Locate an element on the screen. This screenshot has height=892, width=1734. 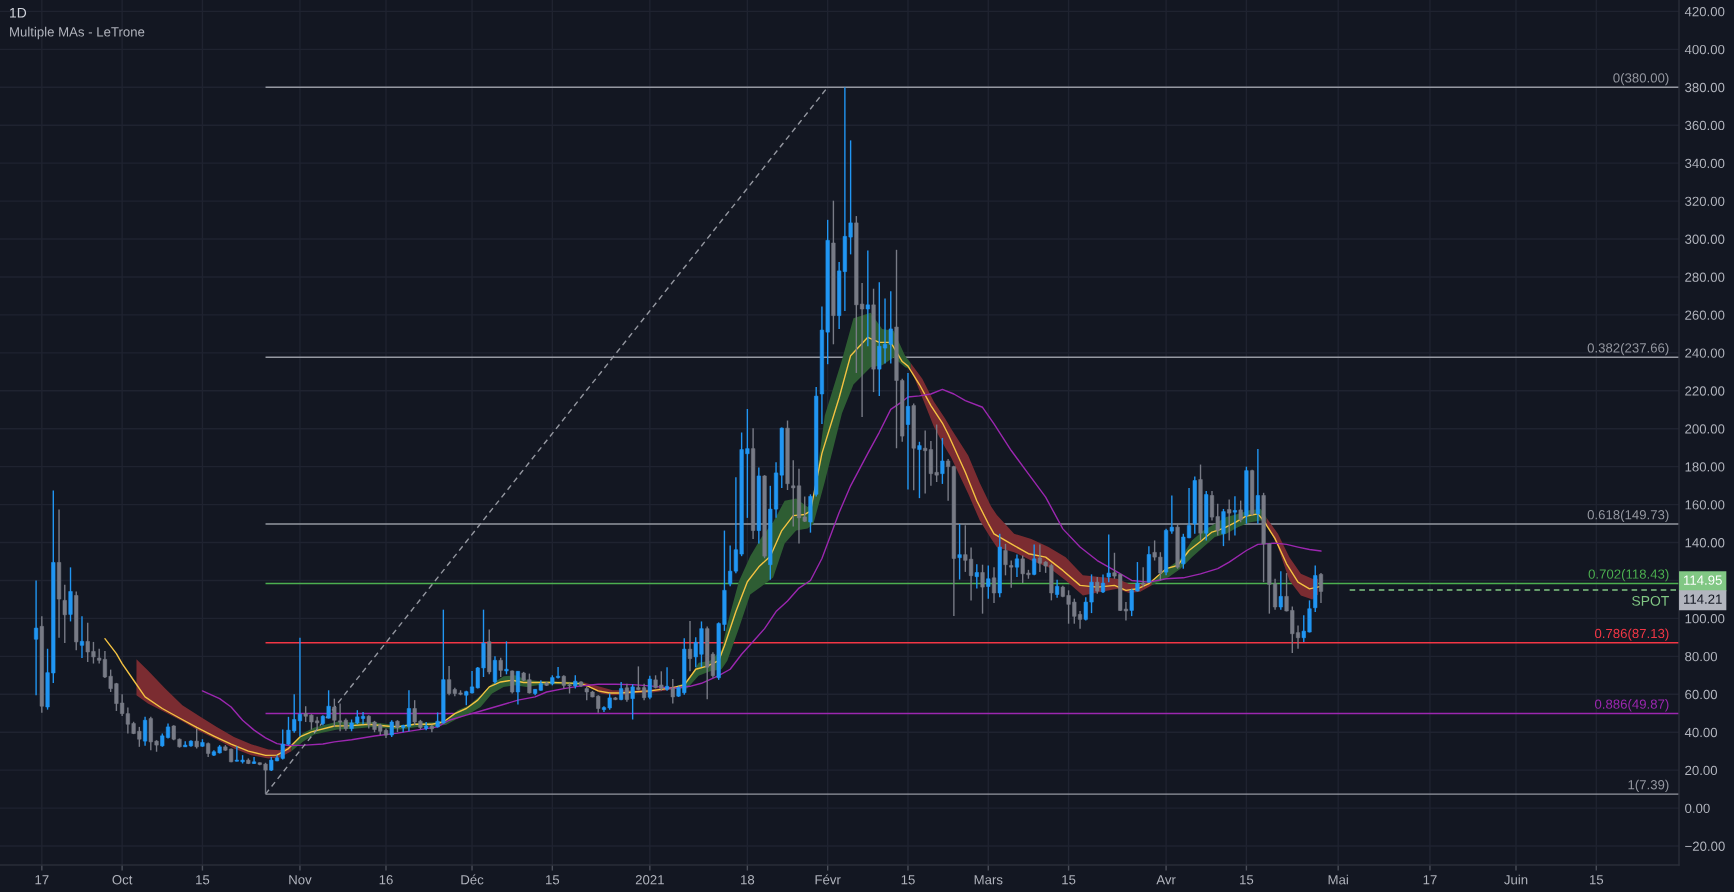
ref-line-label: 0.382(237.66) is located at coordinates (1628, 349).